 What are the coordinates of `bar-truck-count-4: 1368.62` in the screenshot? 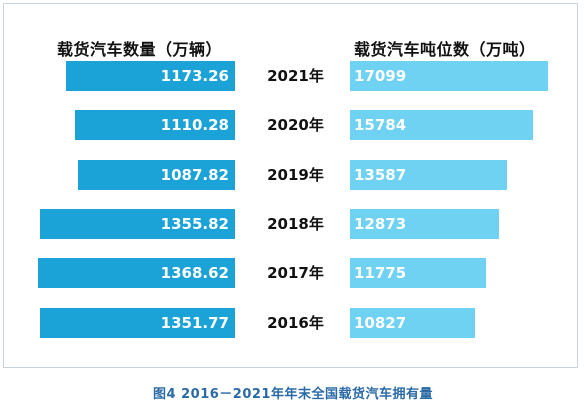 It's located at (136, 273).